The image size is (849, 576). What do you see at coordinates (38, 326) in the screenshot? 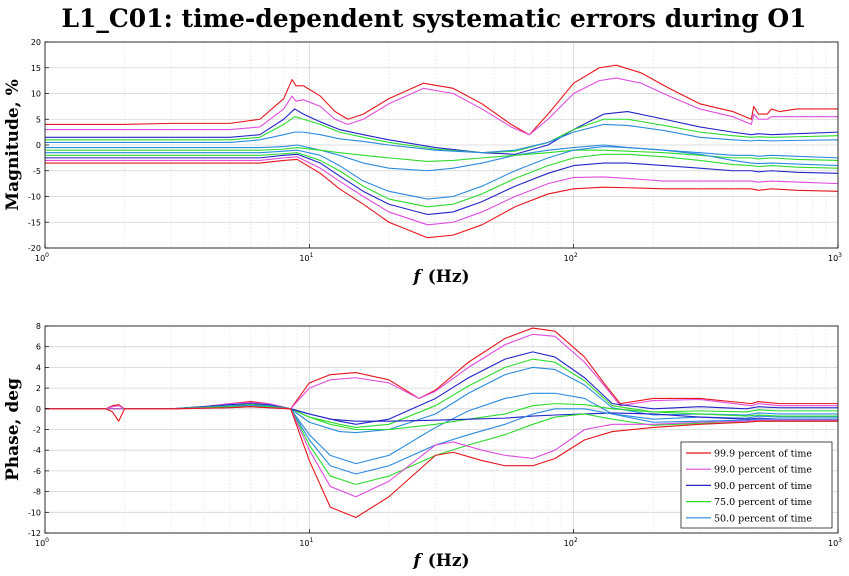
I see `y-tick-label: 8` at bounding box center [38, 326].